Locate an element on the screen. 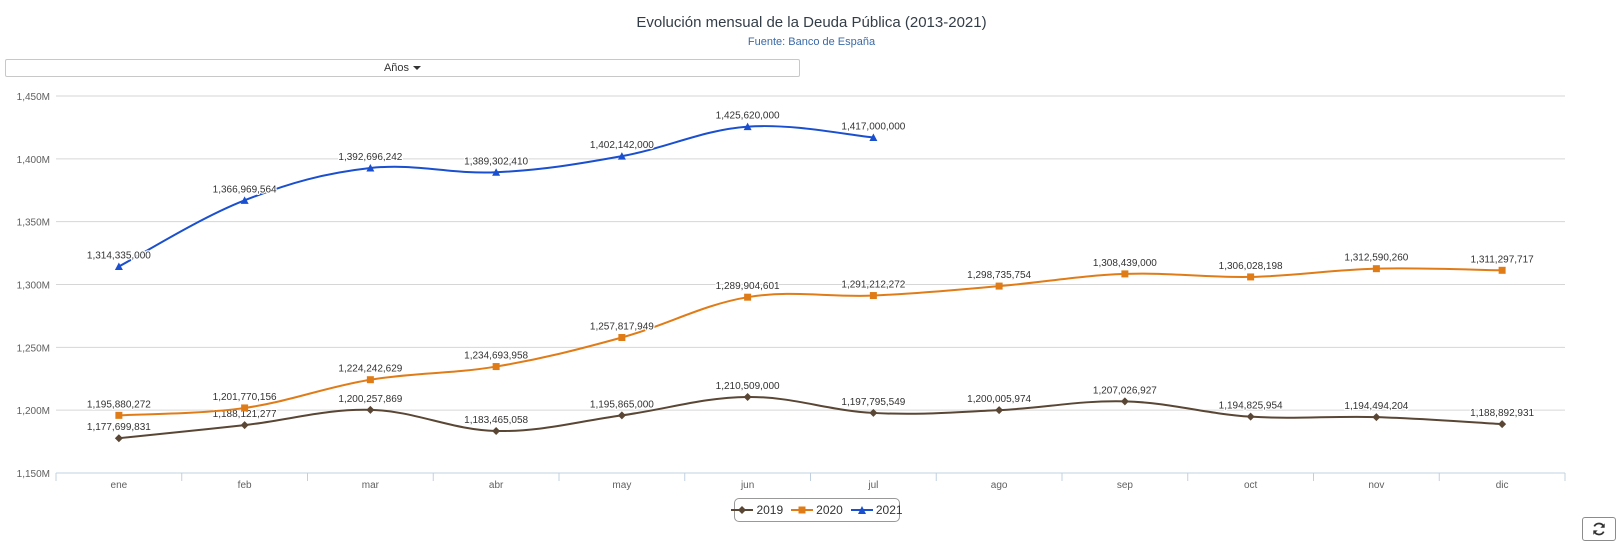 The height and width of the screenshot is (555, 1623). y-tick-label: 1,150M is located at coordinates (33, 474).